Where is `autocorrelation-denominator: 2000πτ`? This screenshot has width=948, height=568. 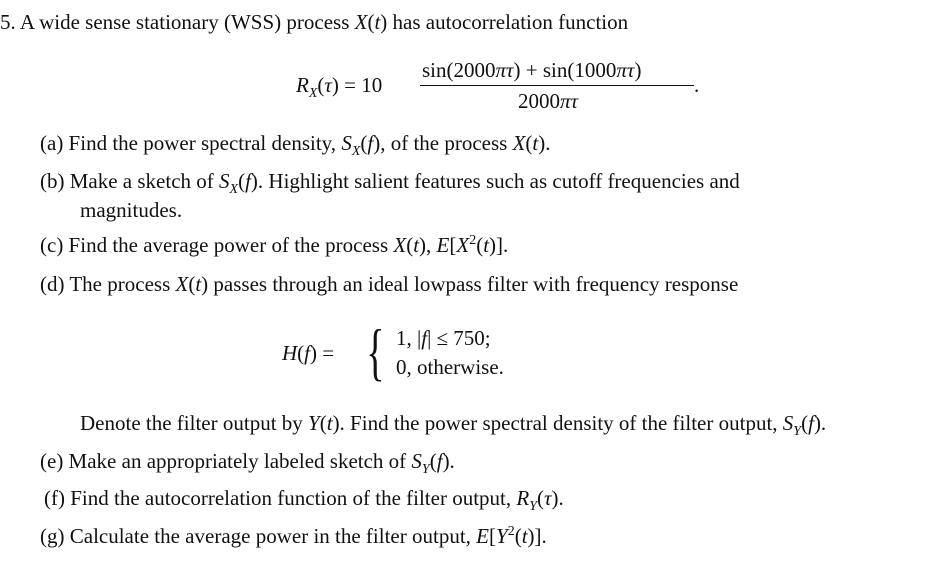
autocorrelation-denominator: 2000πτ is located at coordinates (548, 101).